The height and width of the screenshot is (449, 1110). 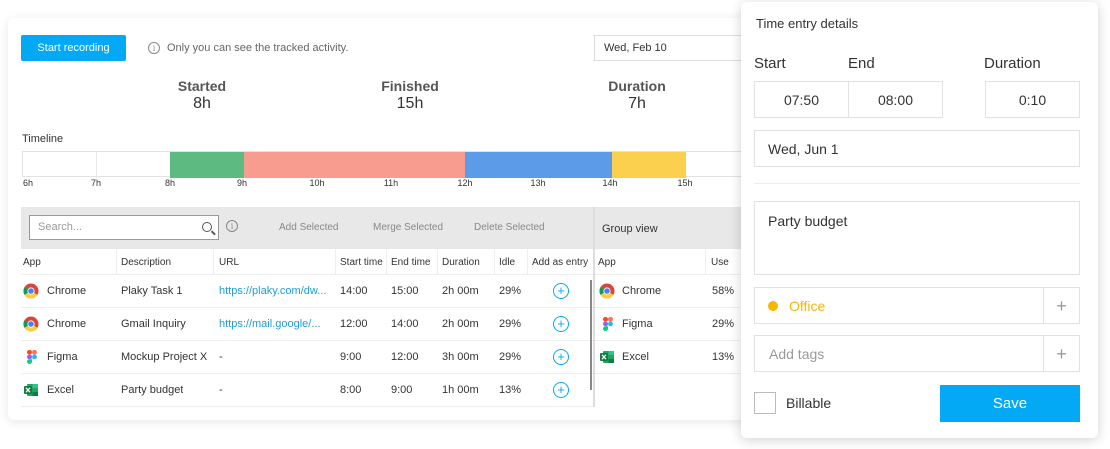 I want to click on group-row-app: Chrome, so click(x=642, y=291).